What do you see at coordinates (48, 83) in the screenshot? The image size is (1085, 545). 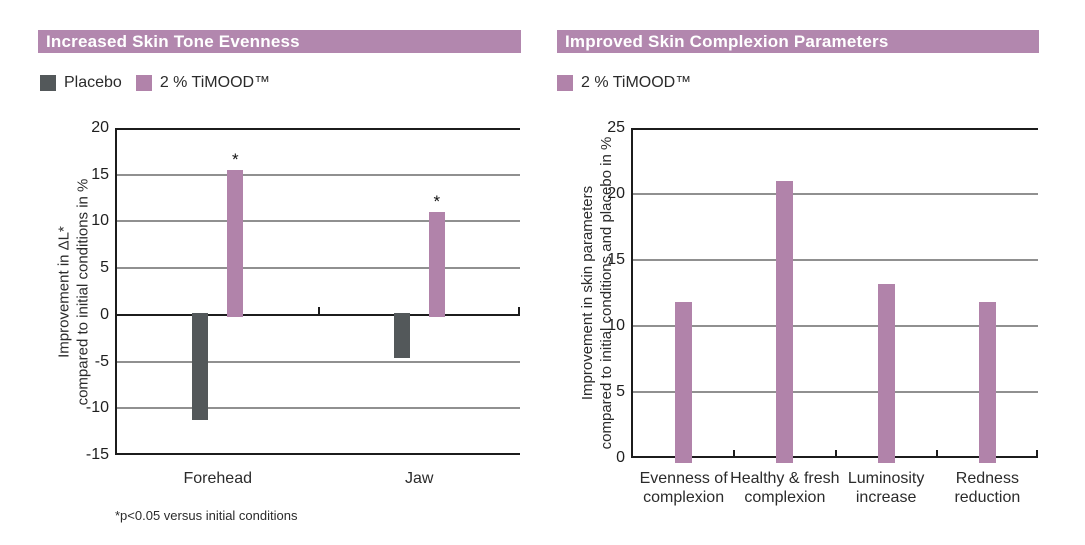 I see `legend-swatch-placebo` at bounding box center [48, 83].